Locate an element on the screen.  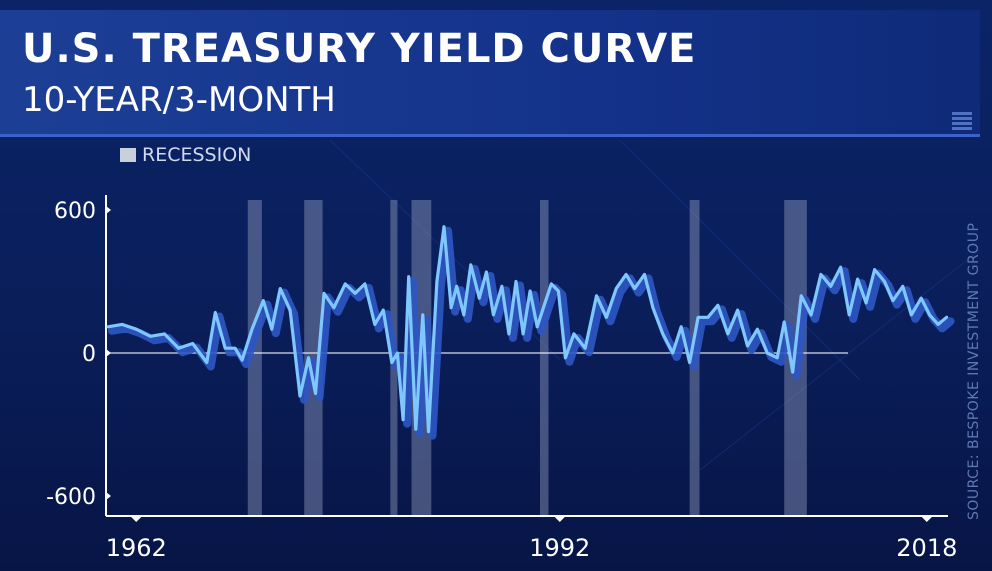
page-subtitle: 10-YEAR/3-MONTH is located at coordinates (179, 100).